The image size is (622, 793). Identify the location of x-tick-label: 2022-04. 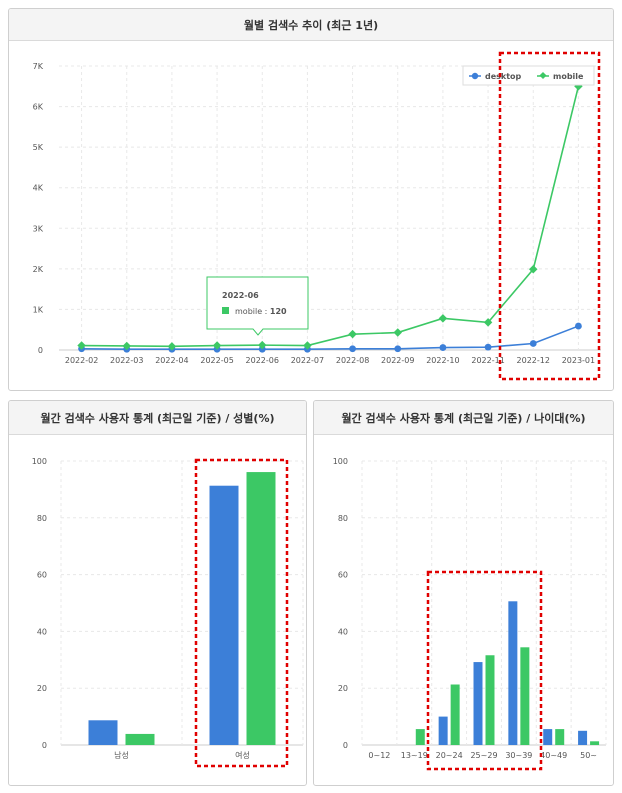
(171, 360).